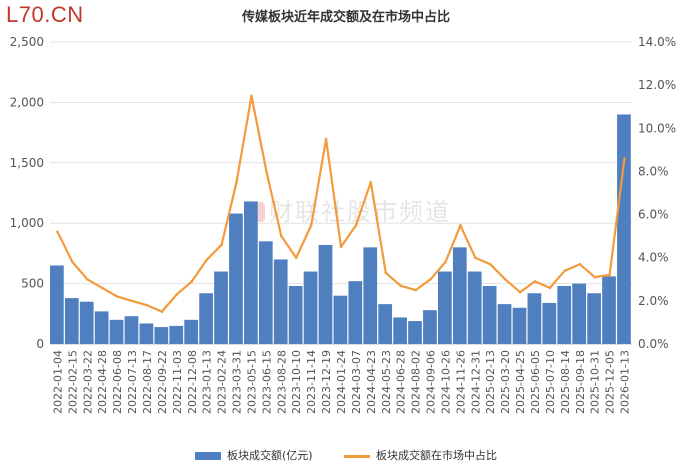 This screenshot has width=692, height=474. What do you see at coordinates (565, 382) in the screenshot?
I see `x-tick-label: 2025-08-14` at bounding box center [565, 382].